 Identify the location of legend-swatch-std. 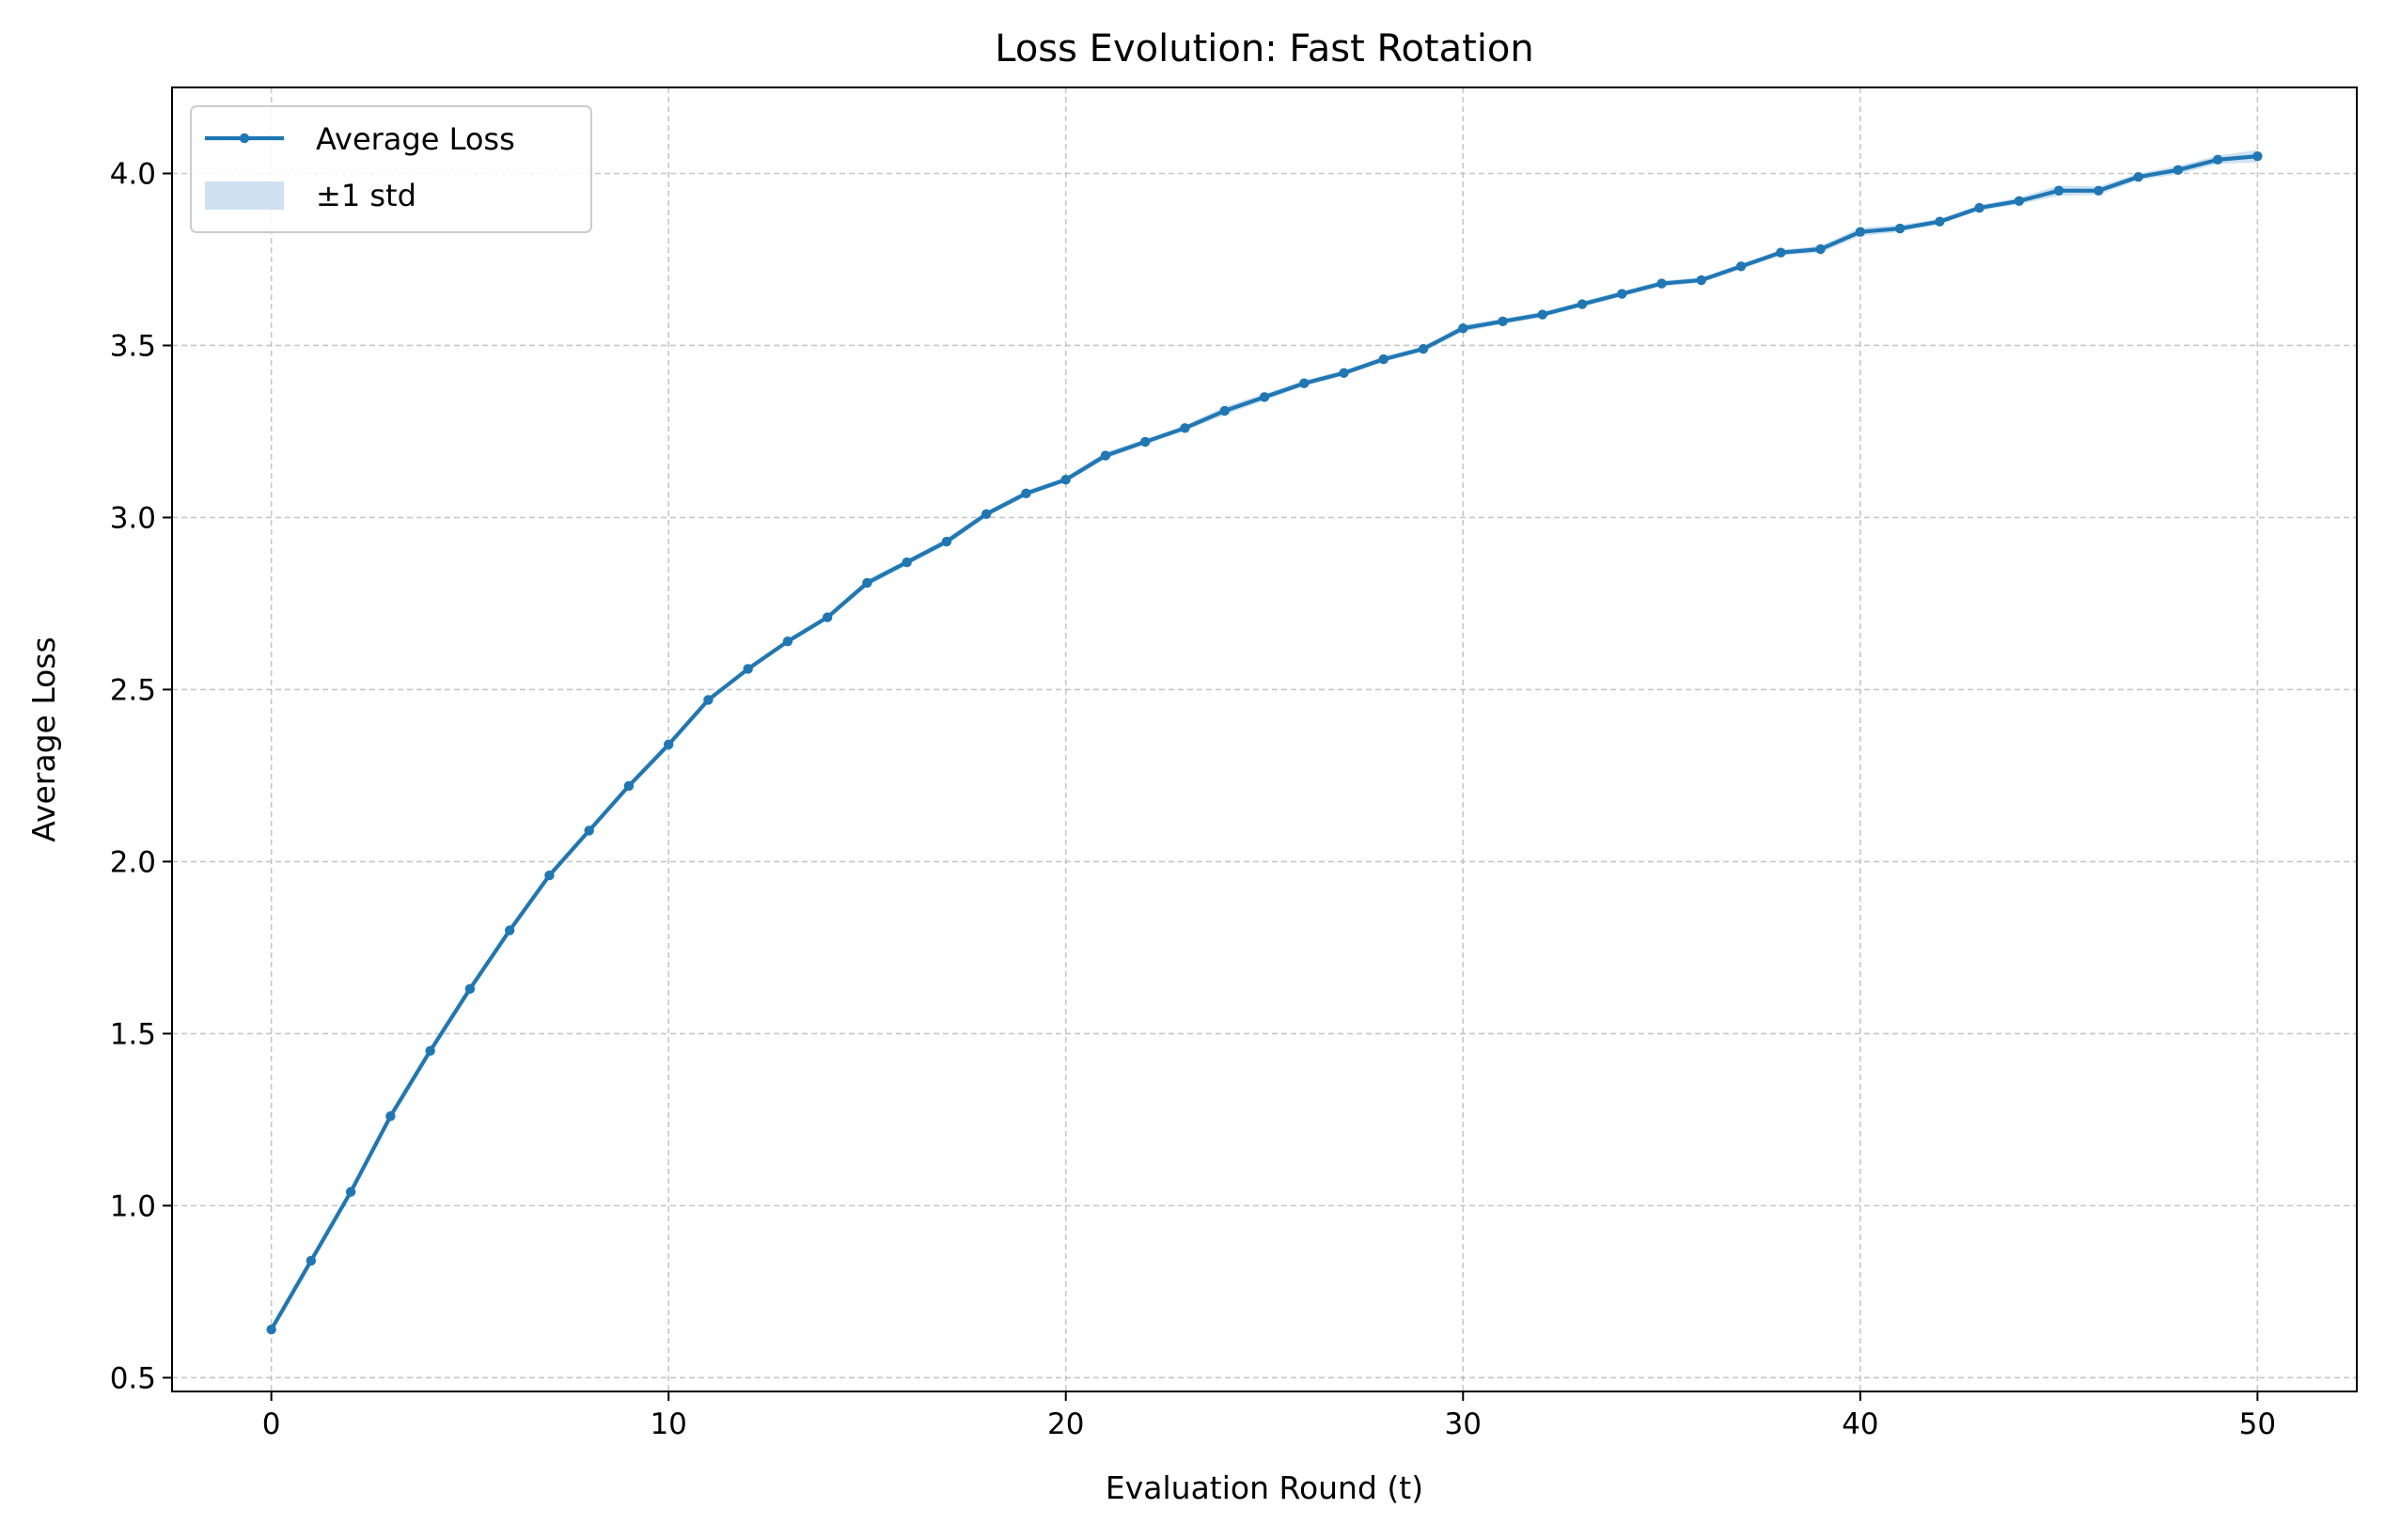
(244, 196).